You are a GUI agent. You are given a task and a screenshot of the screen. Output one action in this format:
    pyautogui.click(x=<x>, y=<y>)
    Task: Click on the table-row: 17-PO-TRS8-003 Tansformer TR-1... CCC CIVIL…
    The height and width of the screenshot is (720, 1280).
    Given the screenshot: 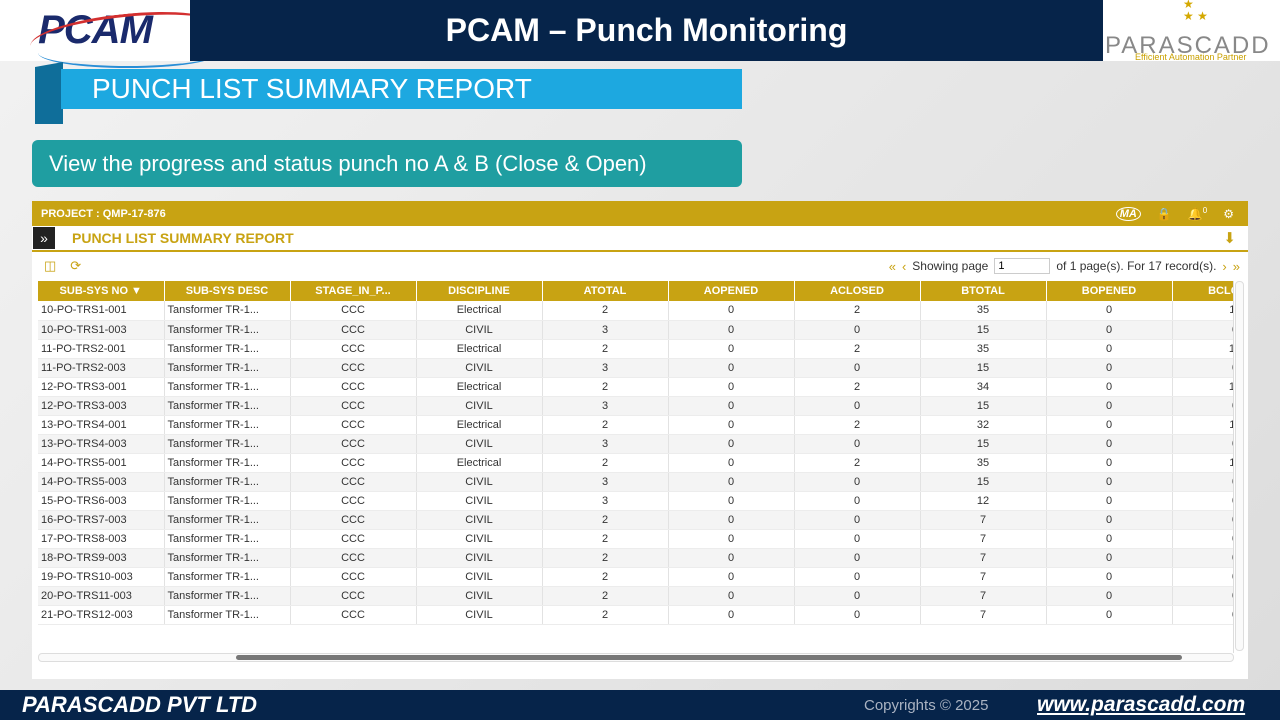 What is the action you would take?
    pyautogui.click(x=635, y=539)
    